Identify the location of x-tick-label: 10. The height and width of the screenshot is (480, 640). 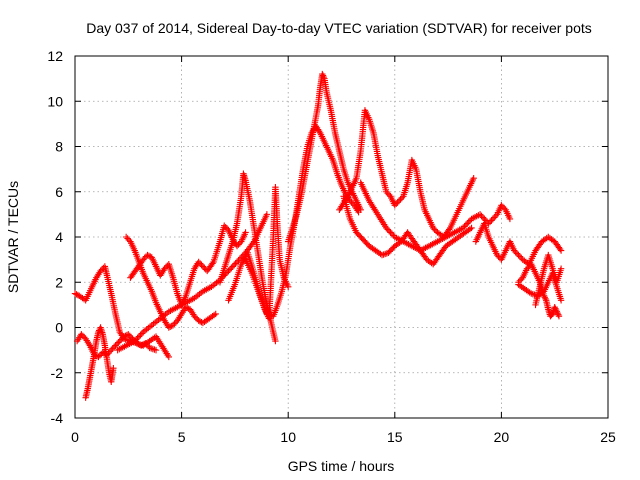
(288, 437).